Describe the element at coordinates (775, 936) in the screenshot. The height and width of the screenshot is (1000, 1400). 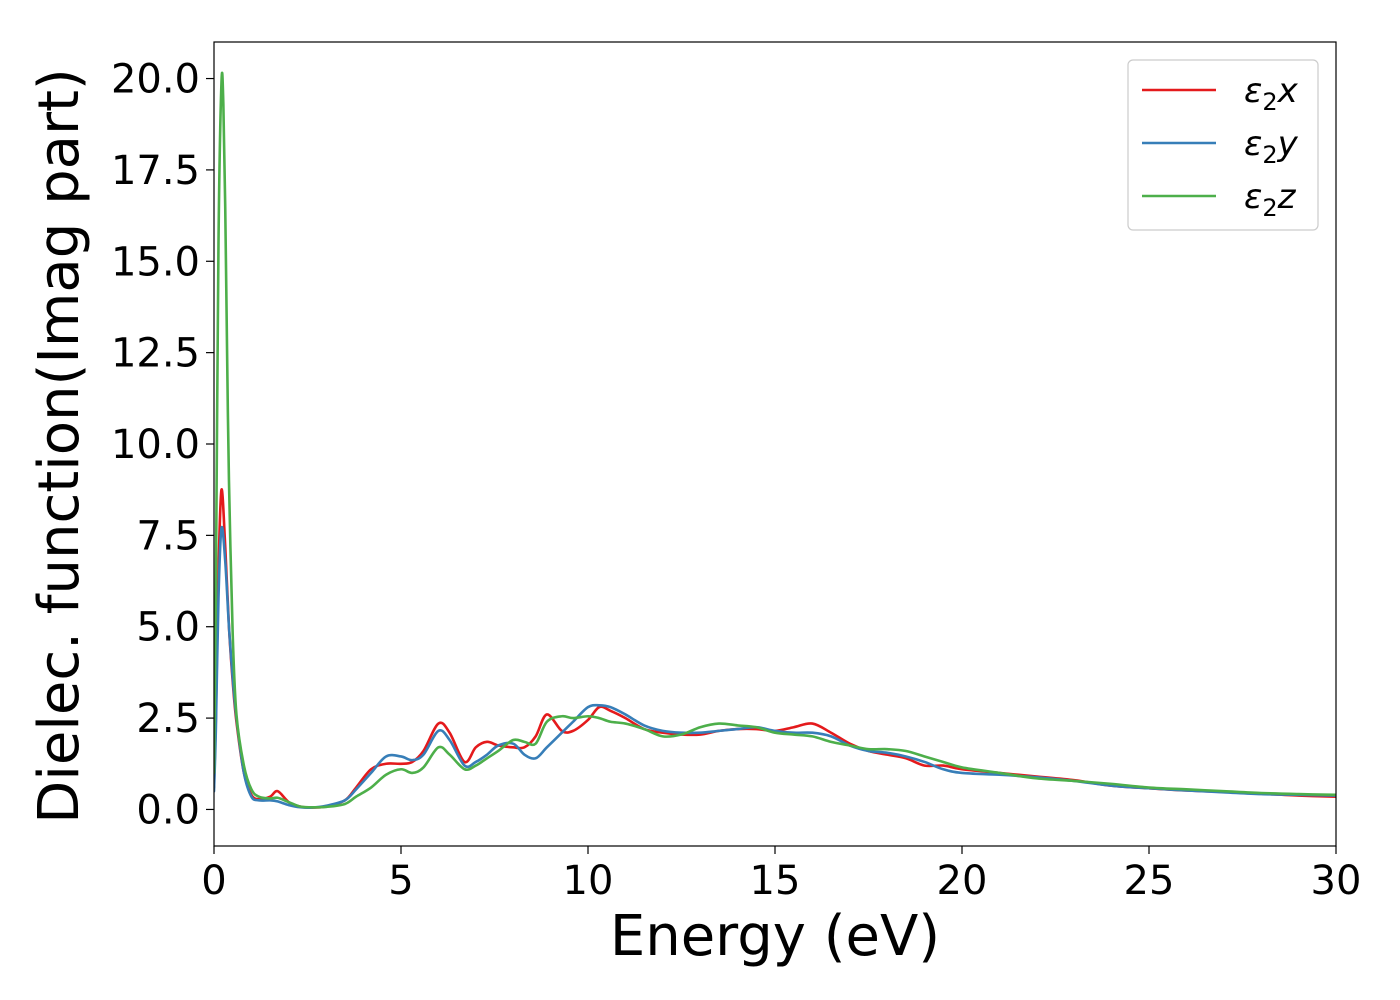
I see `x-axis-title: Energy (eV)` at that location.